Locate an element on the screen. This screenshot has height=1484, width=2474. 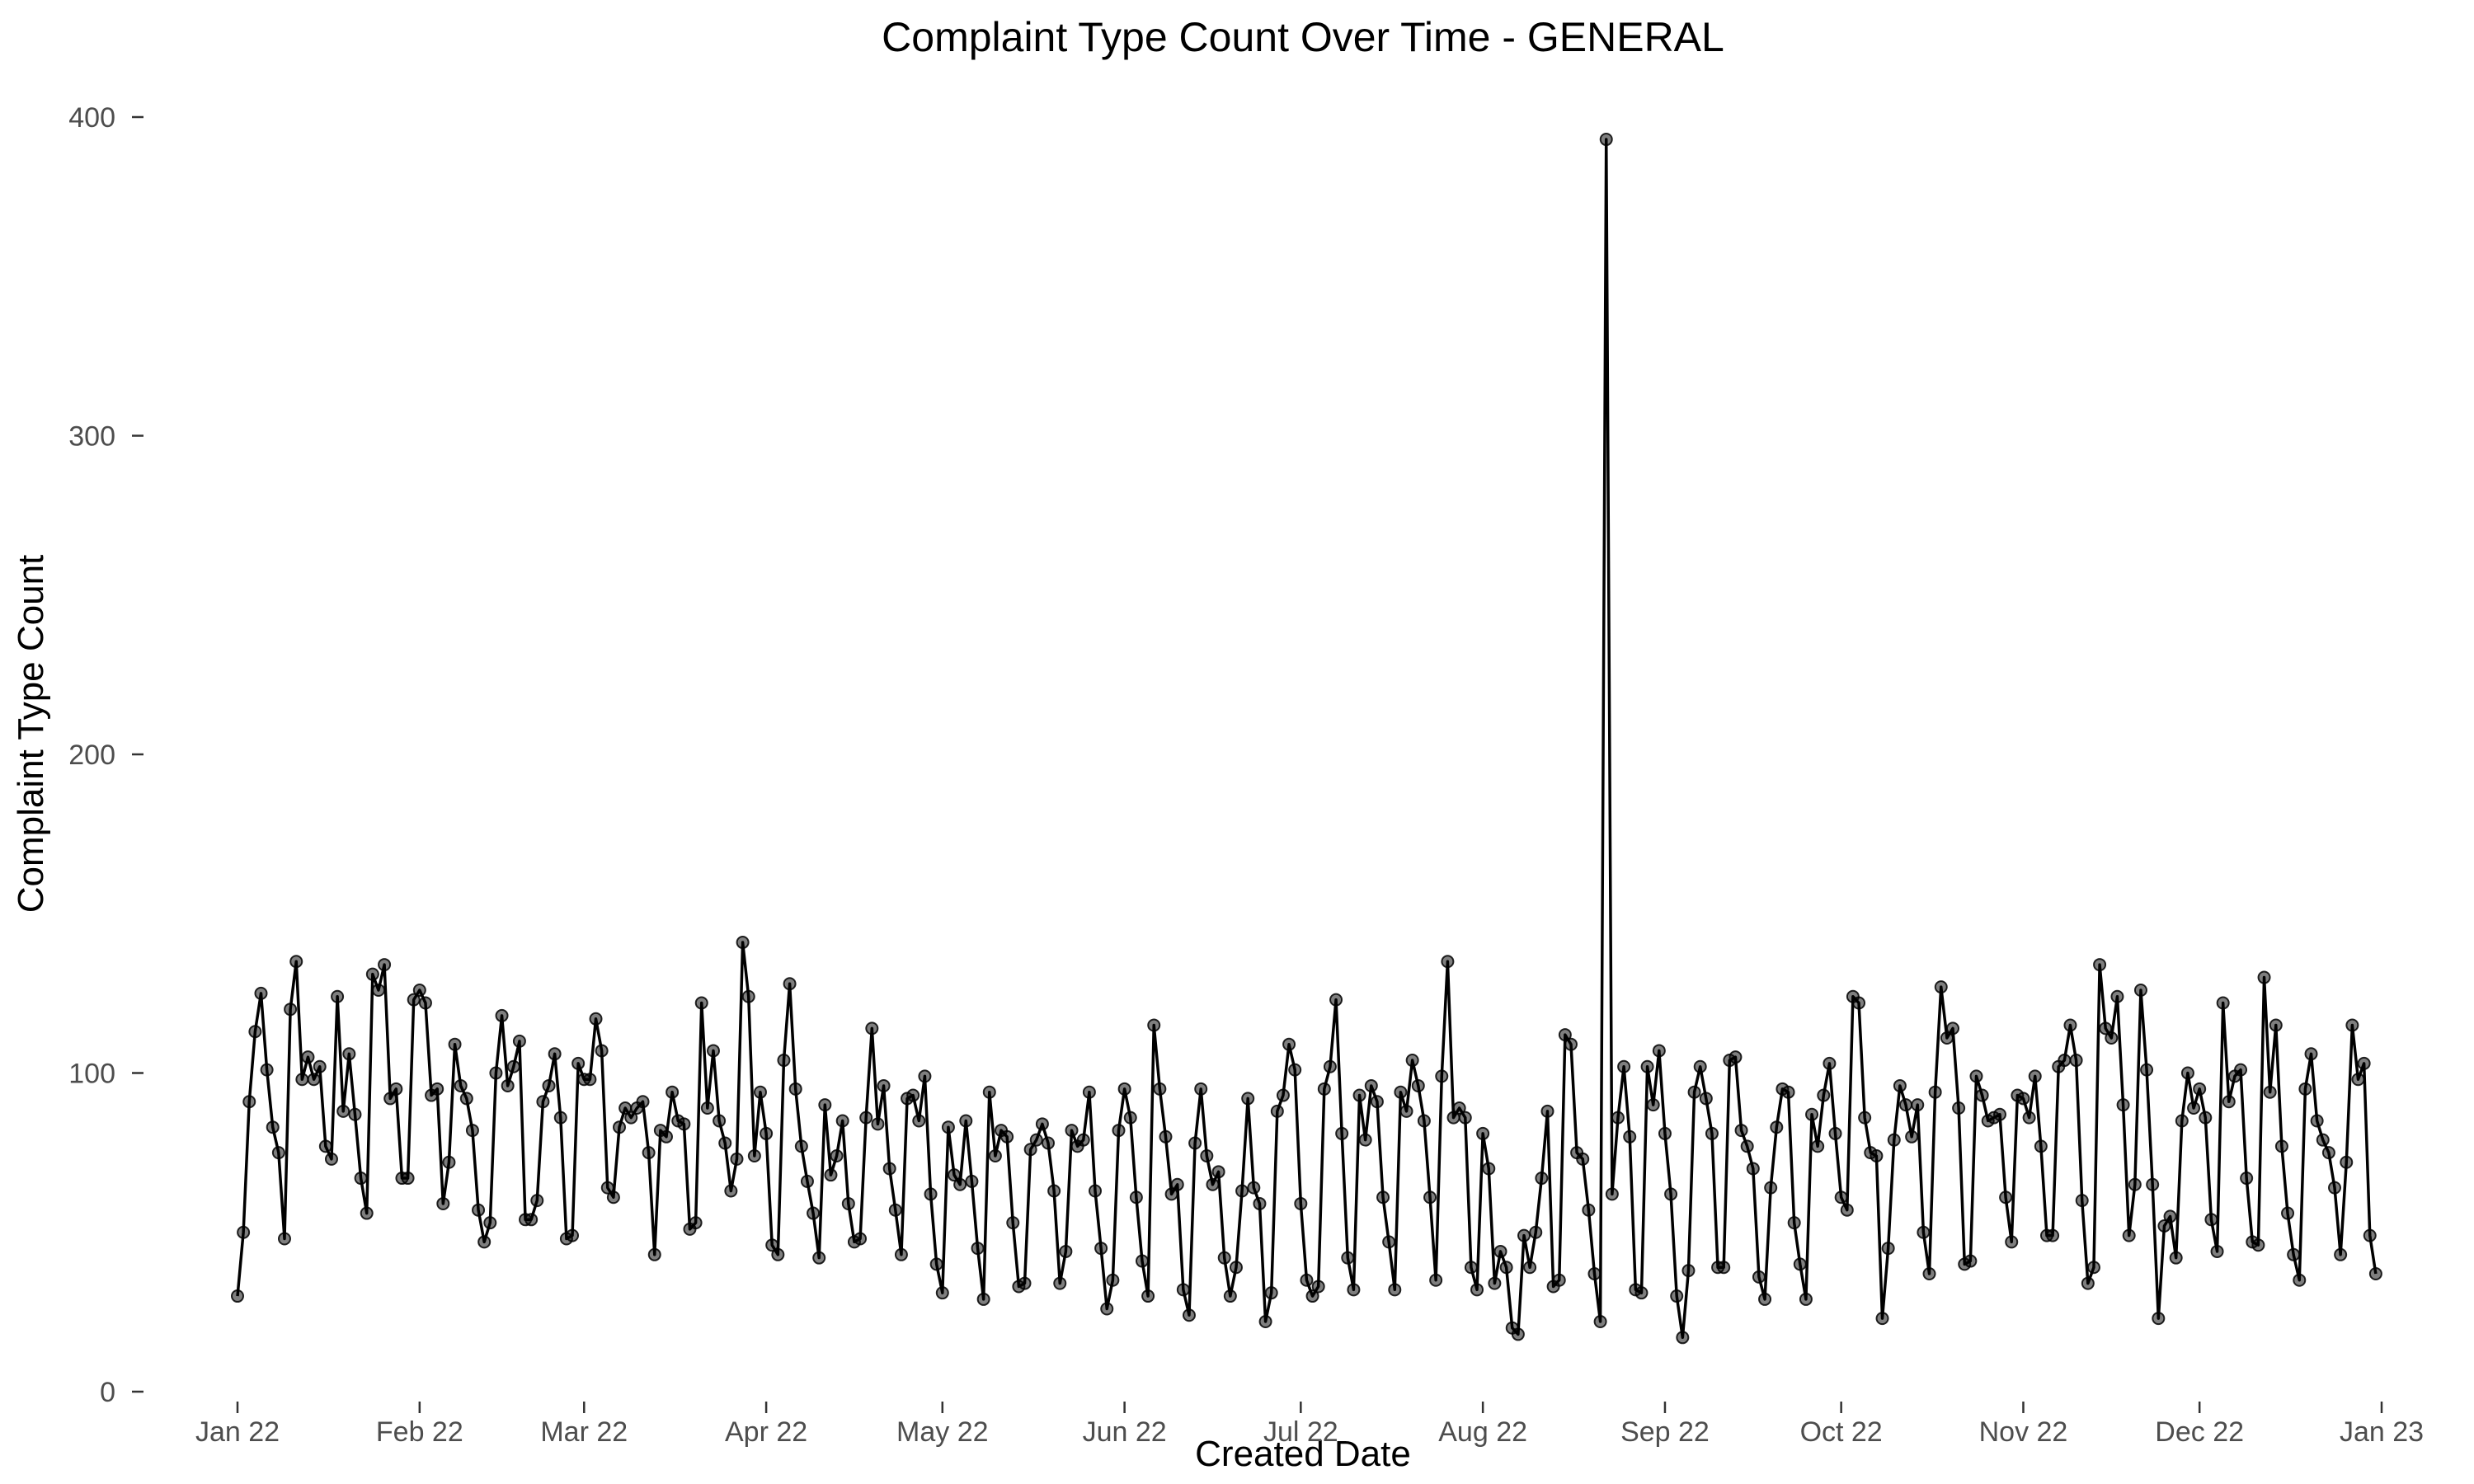
x-tick-label: Mar 22 is located at coordinates (584, 1432).